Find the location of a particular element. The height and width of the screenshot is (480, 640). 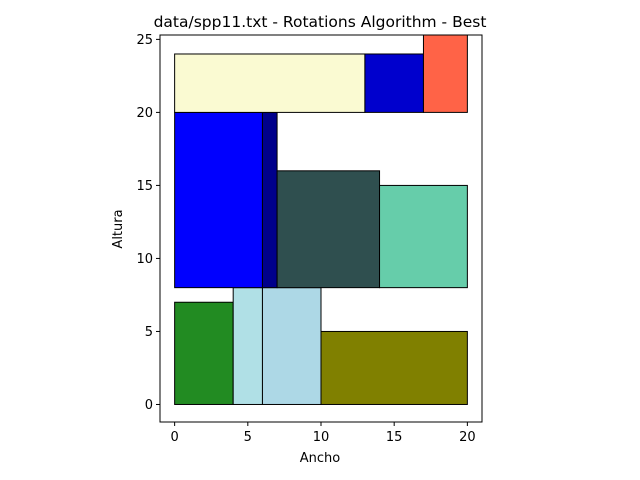

y-tick-label: 20 is located at coordinates (144, 113).